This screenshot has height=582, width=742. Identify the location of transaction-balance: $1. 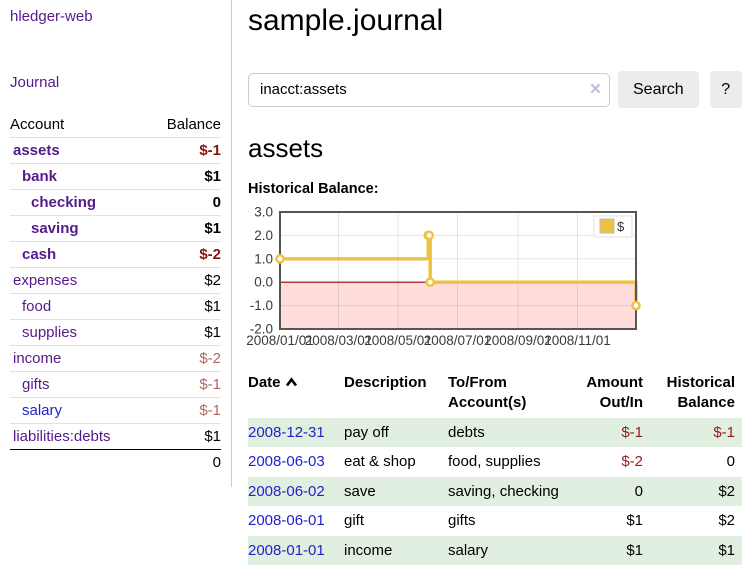
(726, 550).